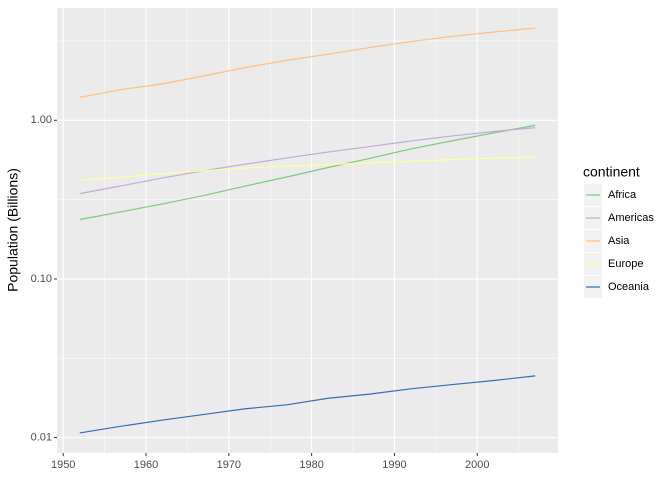  I want to click on x-tick-label: 1960, so click(146, 465).